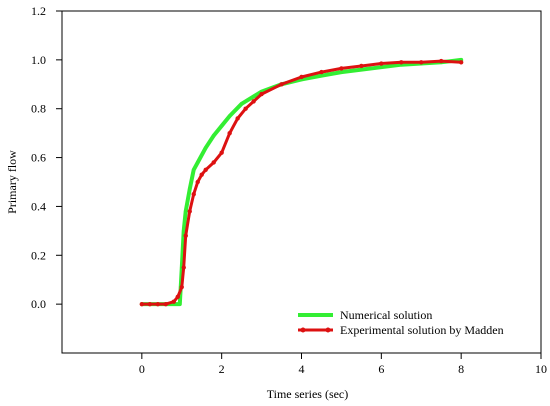  What do you see at coordinates (302, 369) in the screenshot?
I see `x-tick-label: 4` at bounding box center [302, 369].